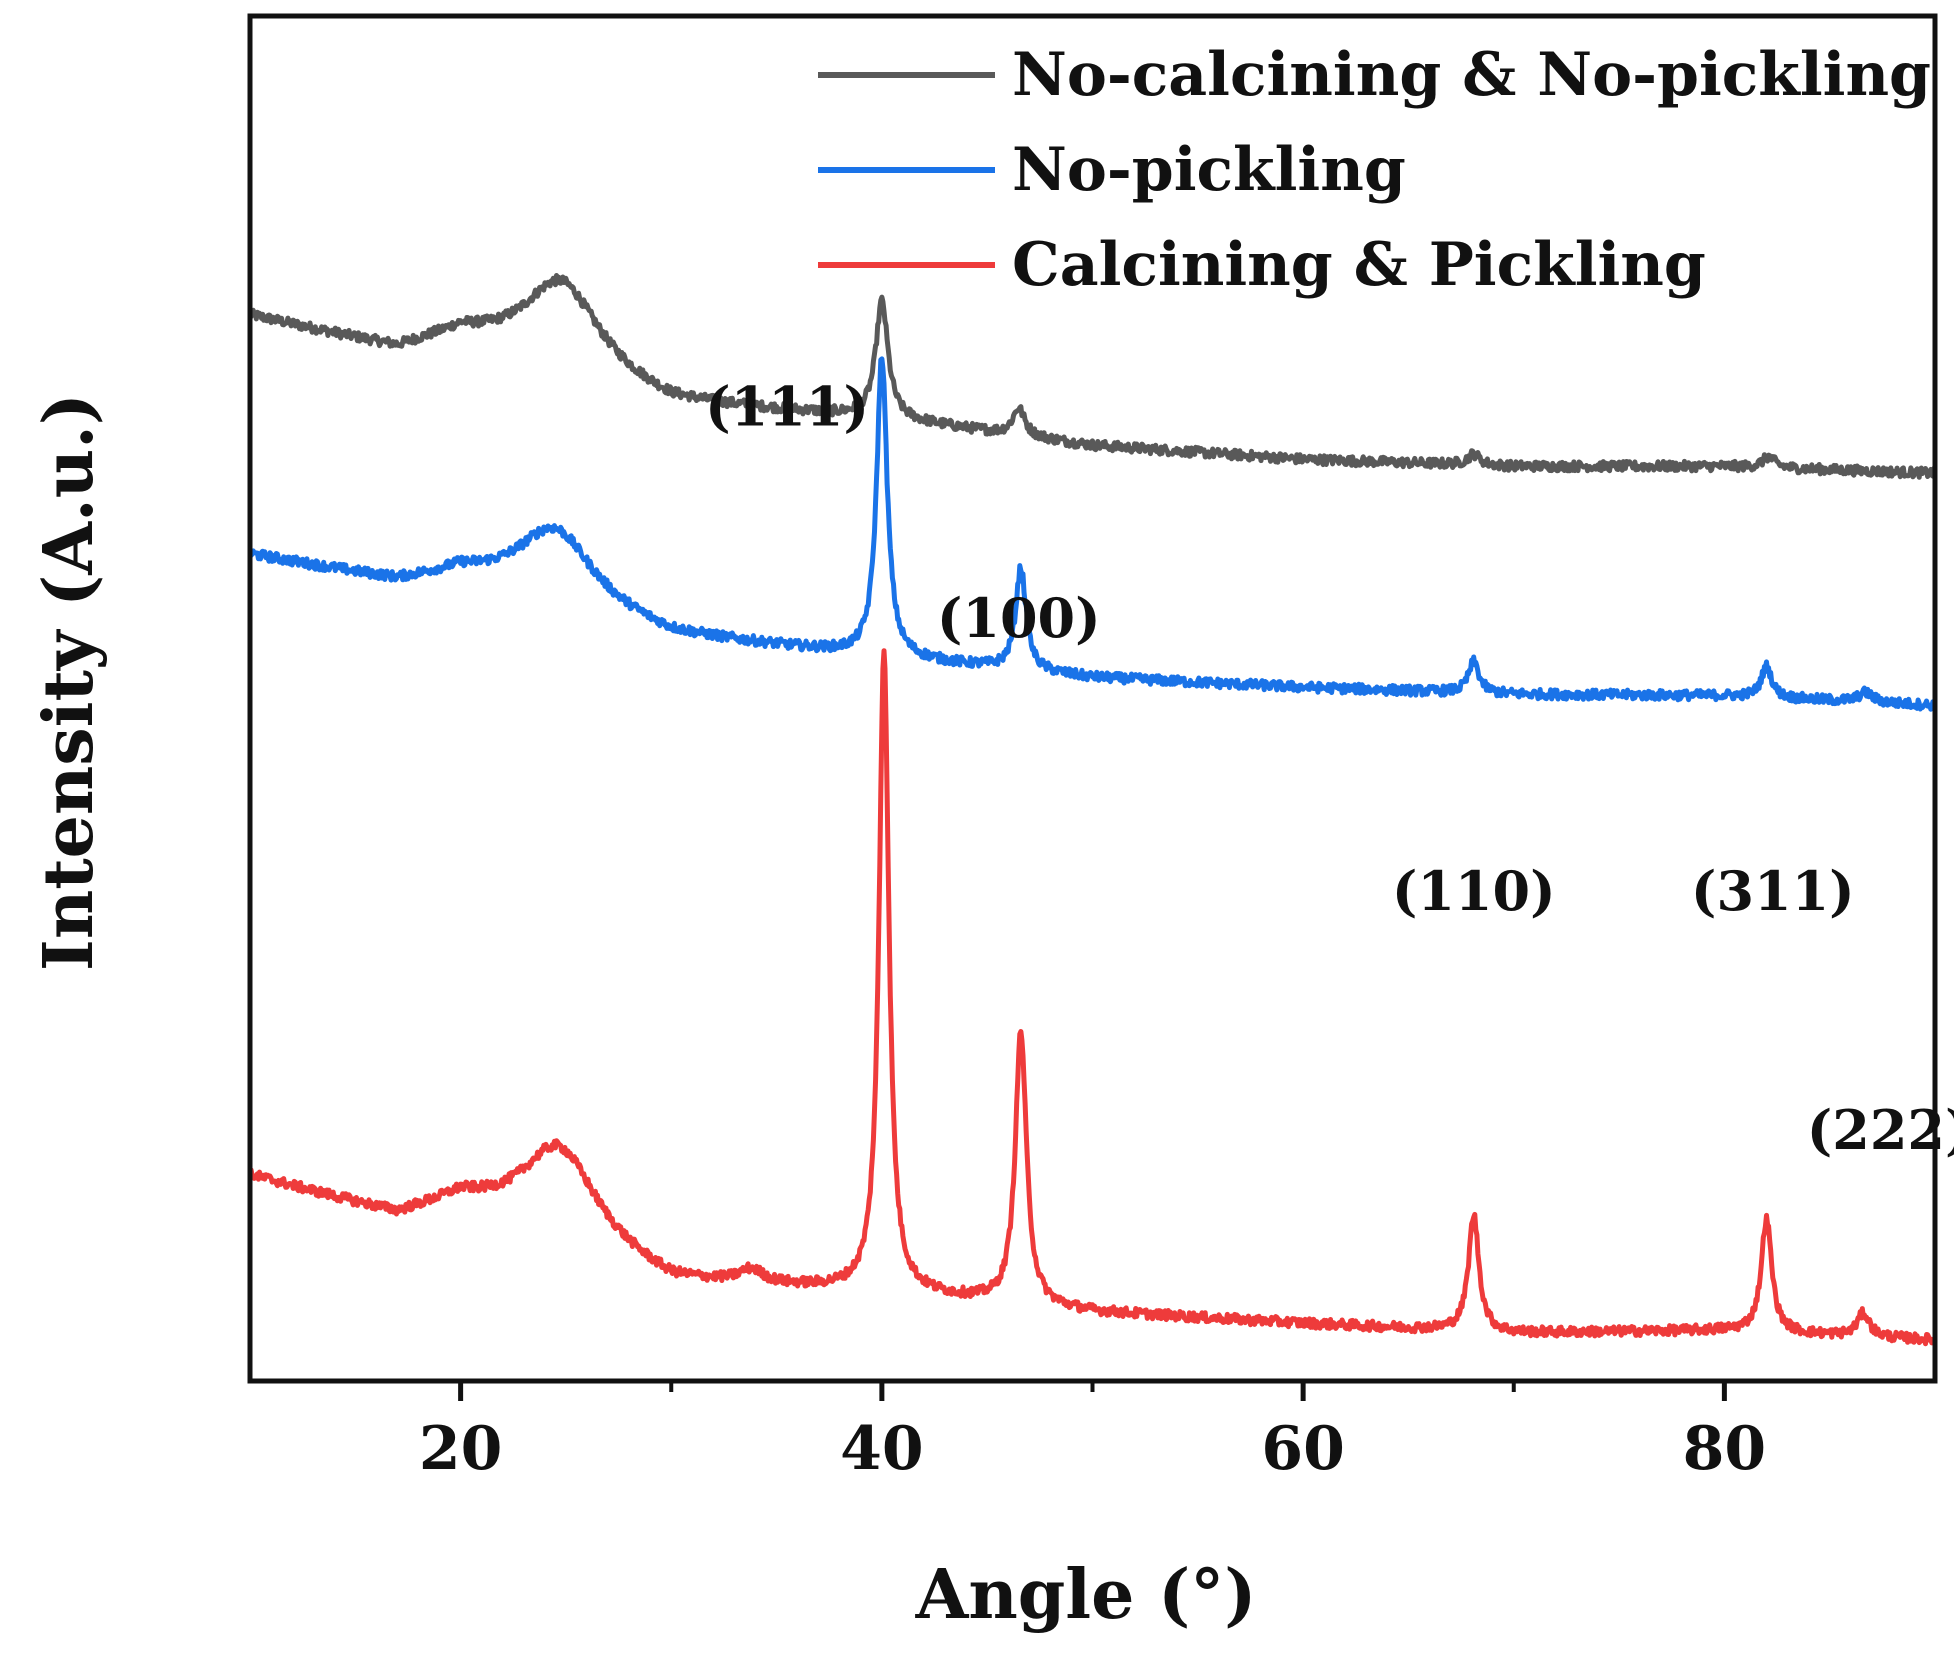 The height and width of the screenshot is (1657, 1954). I want to click on x-tick-label: 80, so click(1725, 1449).